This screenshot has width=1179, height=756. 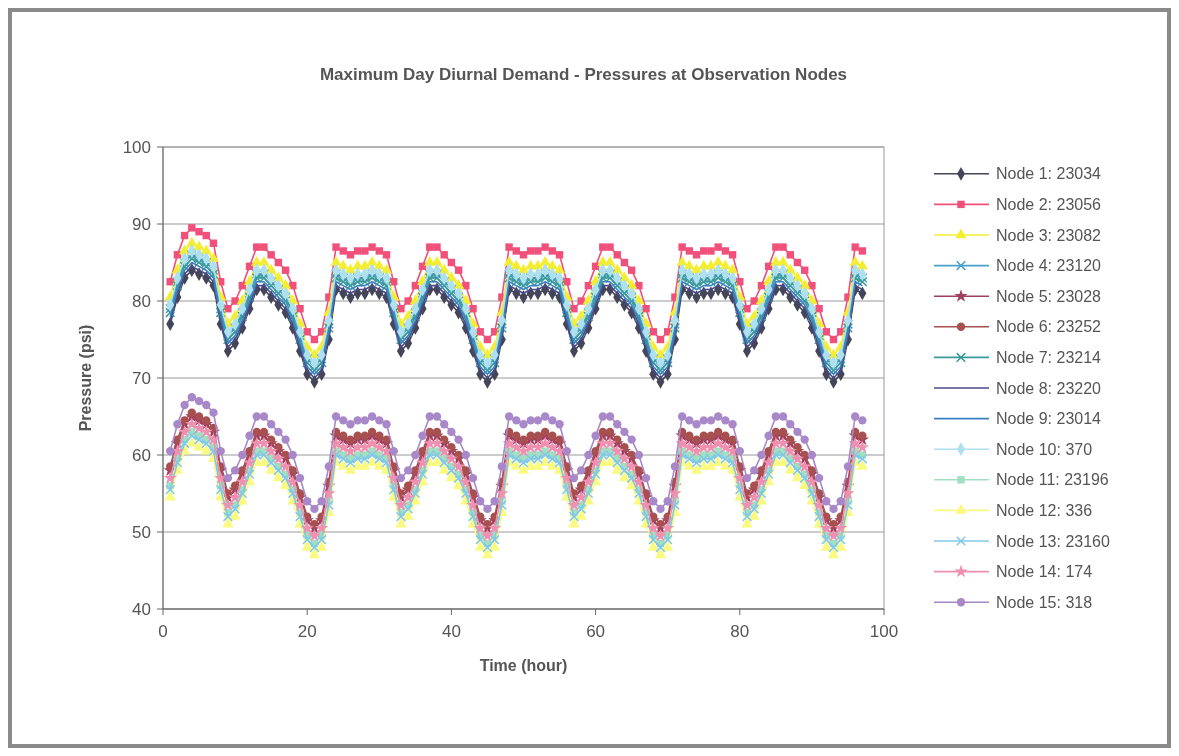 I want to click on legend-label: Node 6: 23252, so click(x=1049, y=327).